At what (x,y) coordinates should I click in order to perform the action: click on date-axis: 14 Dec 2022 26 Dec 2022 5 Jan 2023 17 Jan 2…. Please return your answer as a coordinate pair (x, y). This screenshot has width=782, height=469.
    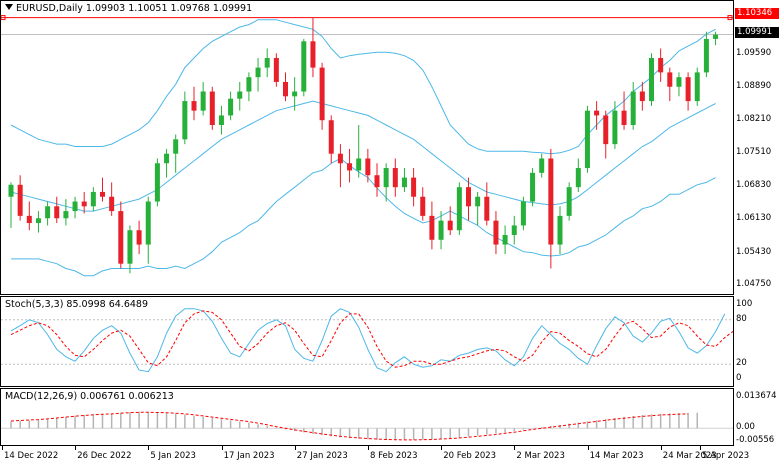
    Looking at the image, I should click on (374, 457).